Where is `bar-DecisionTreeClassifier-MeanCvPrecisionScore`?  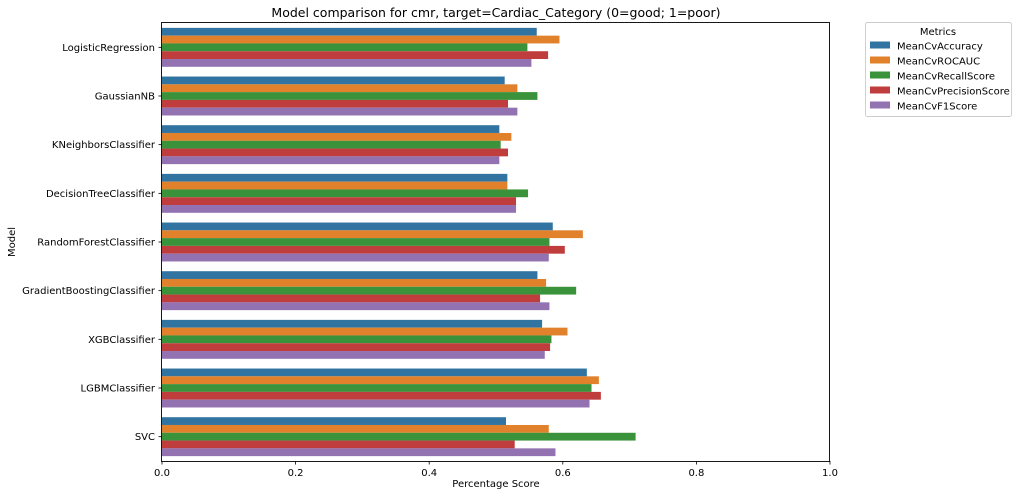
bar-DecisionTreeClassifier-MeanCvPrecisionScore is located at coordinates (339, 201).